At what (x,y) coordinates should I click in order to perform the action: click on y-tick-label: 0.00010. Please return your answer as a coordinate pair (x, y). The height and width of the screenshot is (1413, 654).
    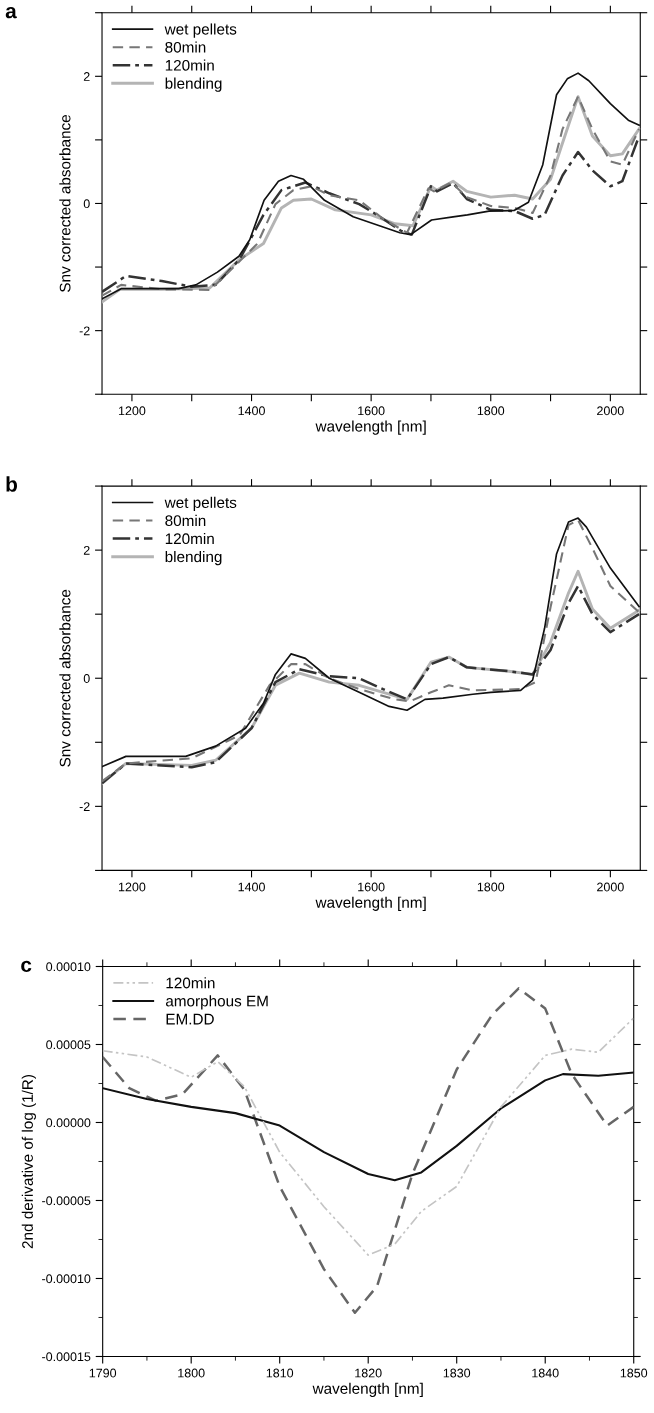
    Looking at the image, I should click on (68, 967).